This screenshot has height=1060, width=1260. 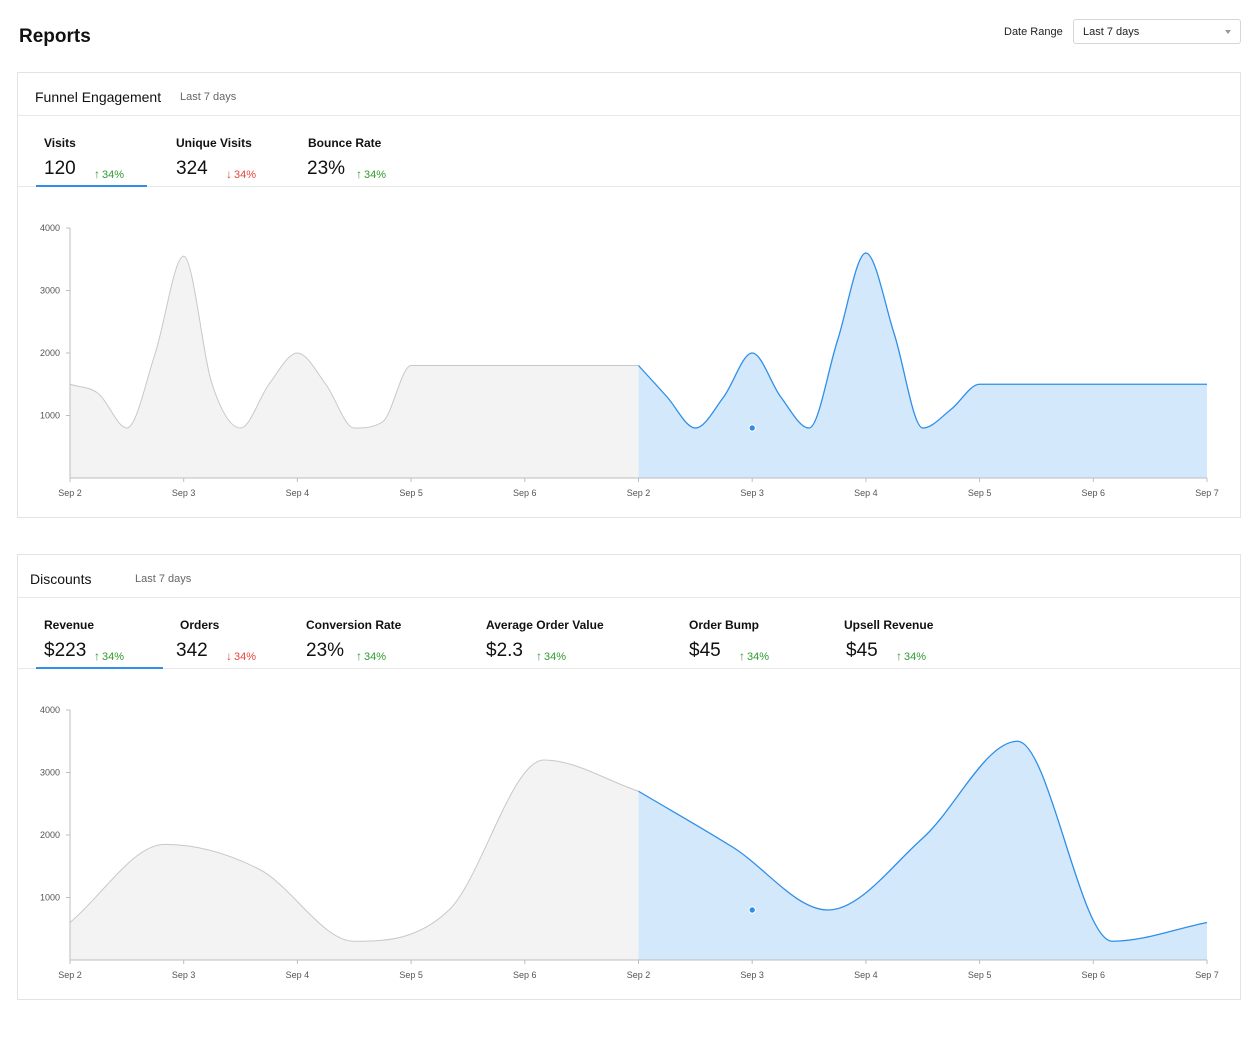 I want to click on previous-period-area, so click(x=354, y=860).